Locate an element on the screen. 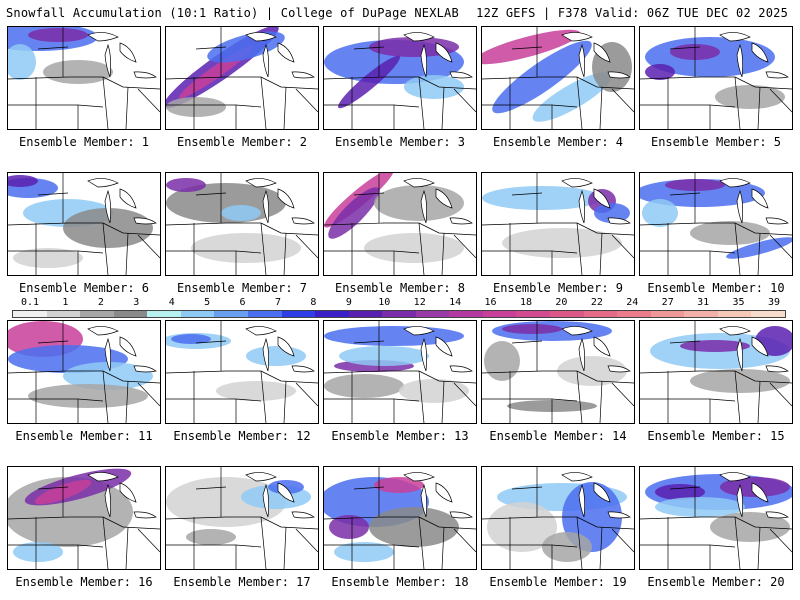 This screenshot has width=800, height=600. ensemble-member-1-map is located at coordinates (84, 78).